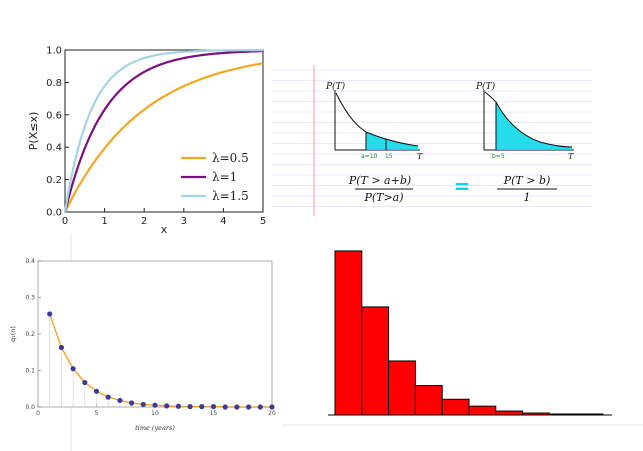 The height and width of the screenshot is (451, 643). What do you see at coordinates (389, 156) in the screenshot?
I see `sketch-left-label-15: 15` at bounding box center [389, 156].